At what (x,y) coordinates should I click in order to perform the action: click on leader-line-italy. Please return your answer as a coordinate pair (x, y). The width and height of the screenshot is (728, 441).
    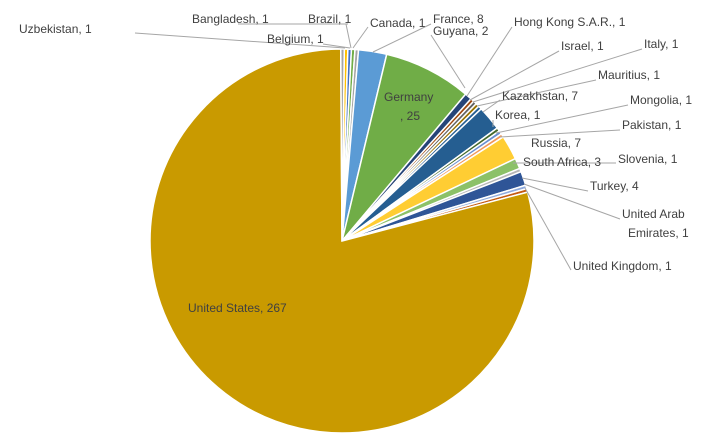
    Looking at the image, I should click on (557, 75).